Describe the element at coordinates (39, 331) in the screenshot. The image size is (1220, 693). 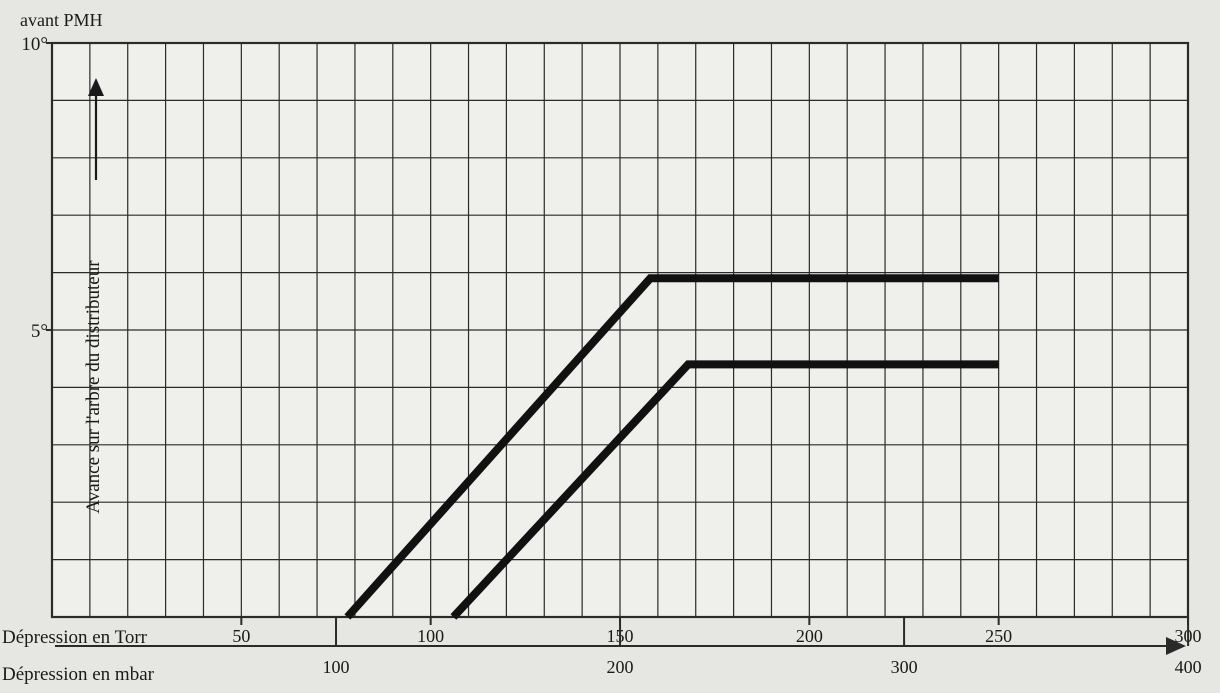
I see `y-tick-label: 5°` at that location.